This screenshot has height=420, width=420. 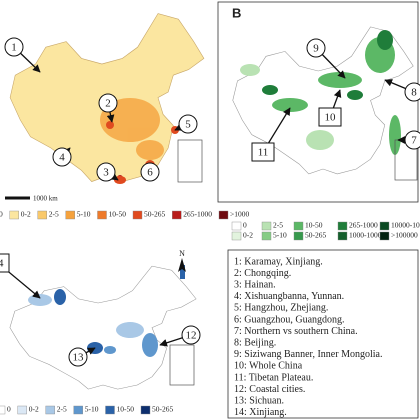 What do you see at coordinates (268, 366) in the screenshot?
I see `list-item: 10: Whole China` at bounding box center [268, 366].